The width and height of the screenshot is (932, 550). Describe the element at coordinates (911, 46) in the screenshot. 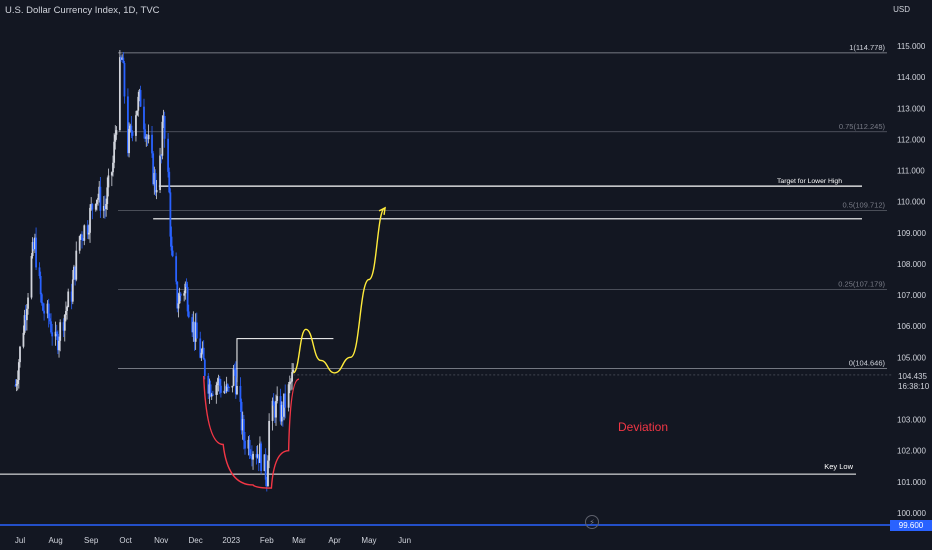

I see `y-tick-label: 115.000` at that location.